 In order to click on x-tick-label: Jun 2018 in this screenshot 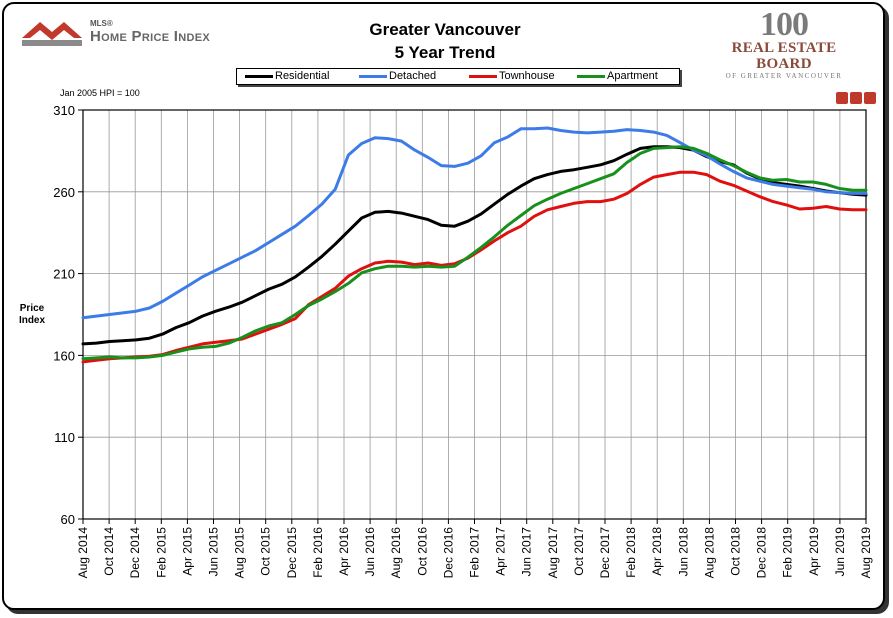, I will do `click(683, 552)`.